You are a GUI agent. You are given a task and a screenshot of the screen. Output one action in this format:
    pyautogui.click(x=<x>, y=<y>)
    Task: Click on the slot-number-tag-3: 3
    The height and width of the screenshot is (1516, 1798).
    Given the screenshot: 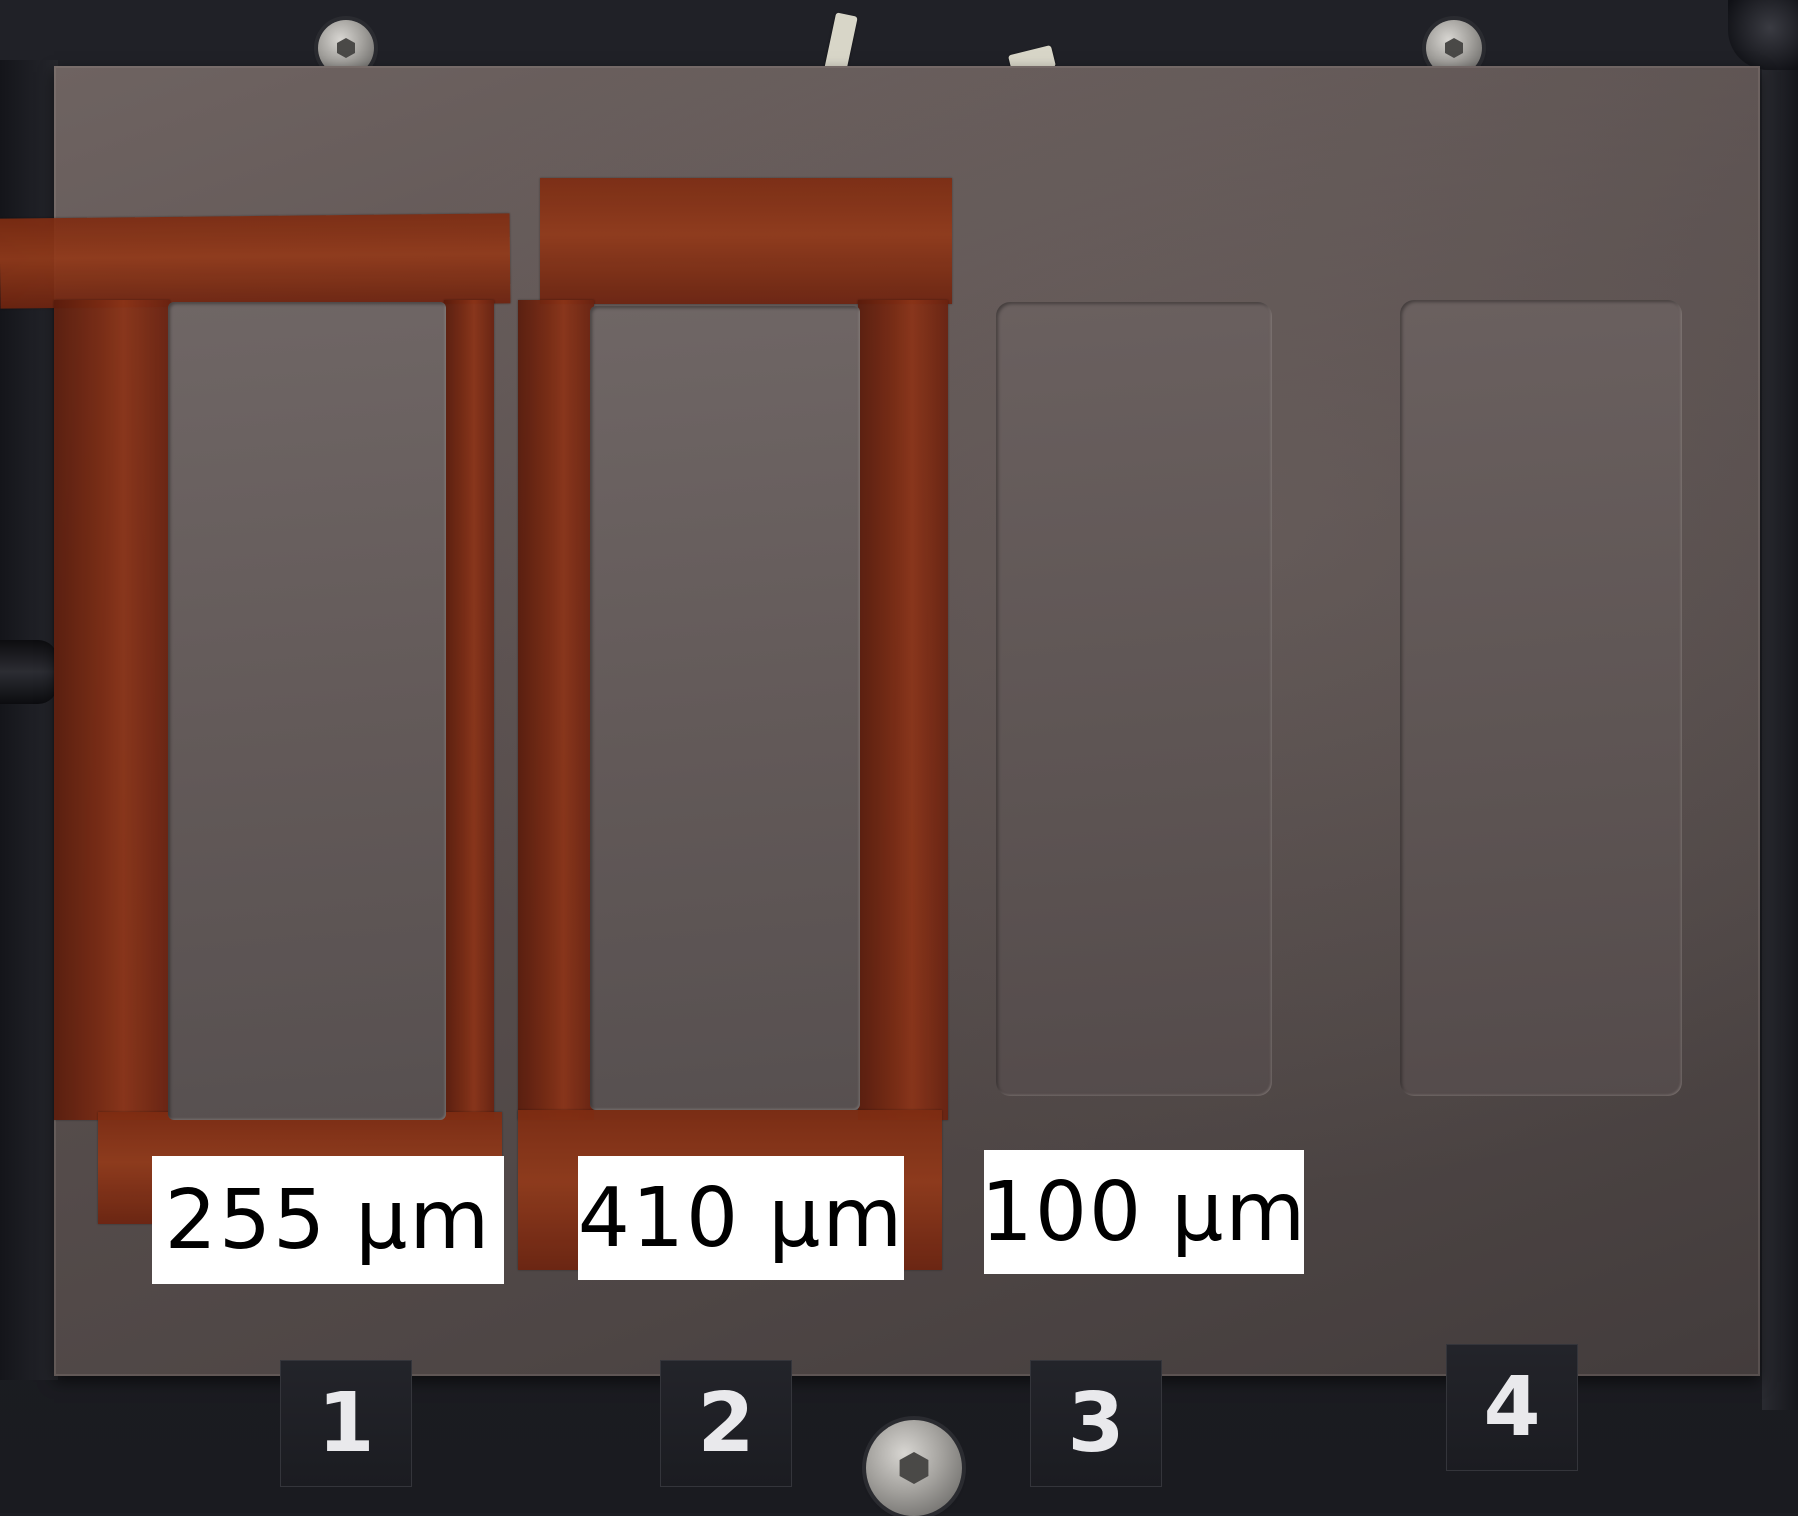 What is the action you would take?
    pyautogui.click(x=1096, y=1423)
    